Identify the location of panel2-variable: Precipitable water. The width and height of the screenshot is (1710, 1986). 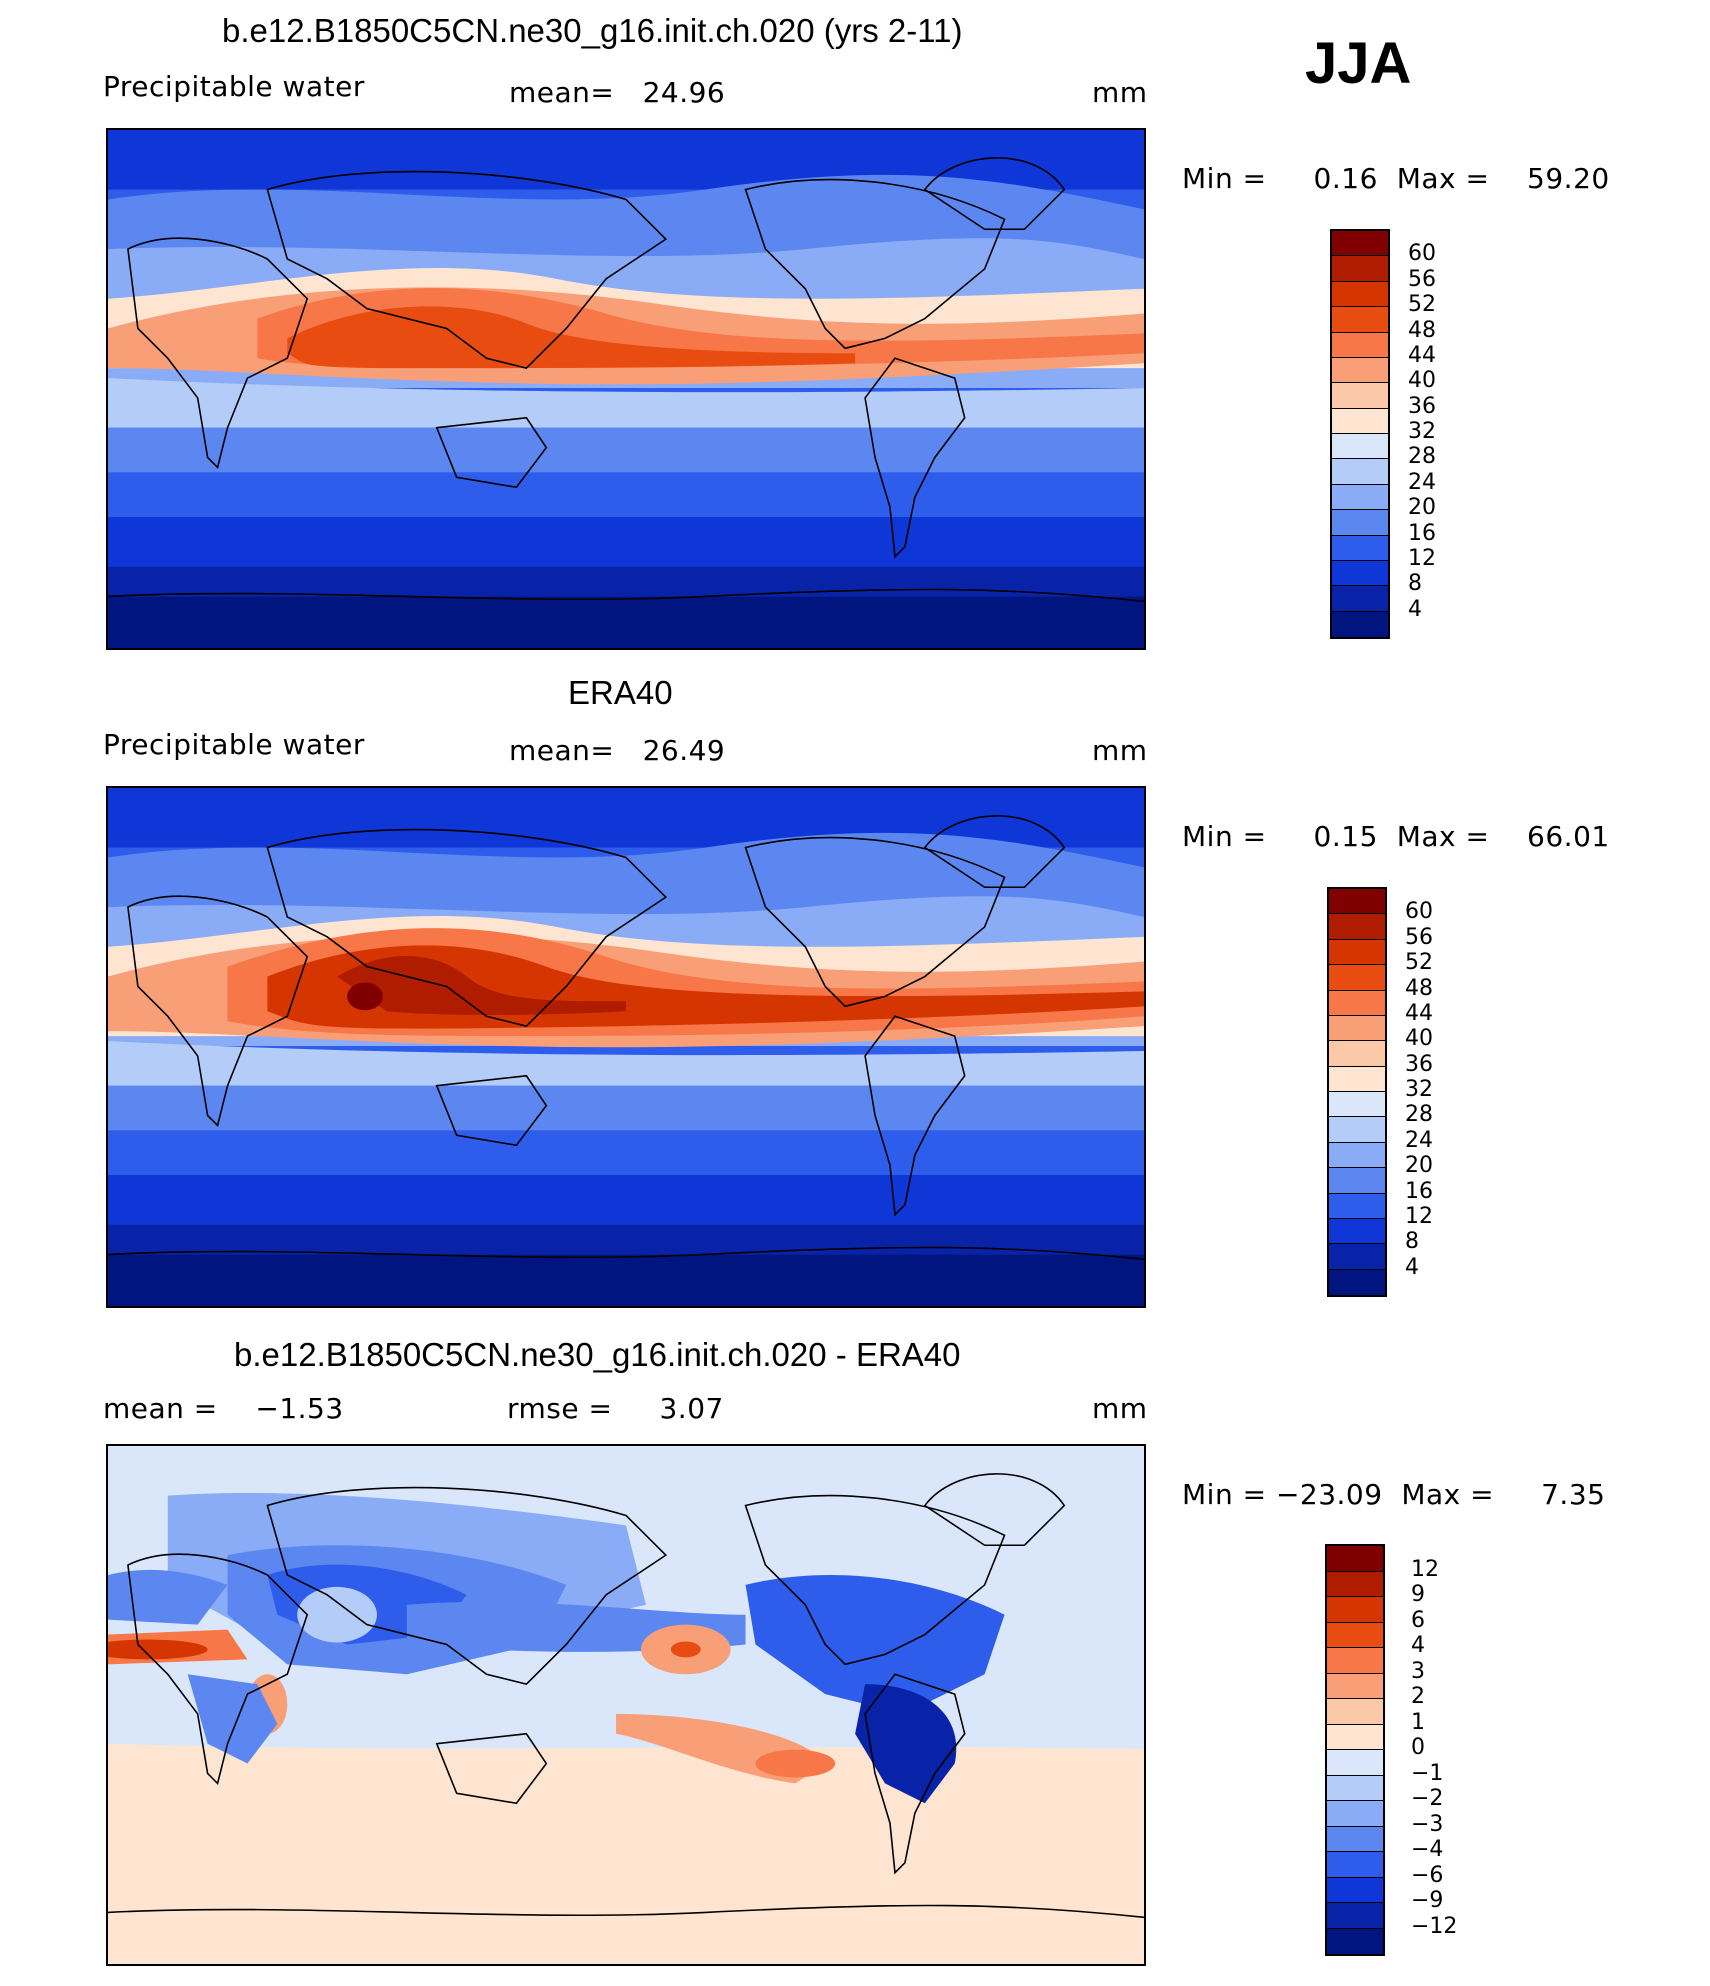
(234, 744).